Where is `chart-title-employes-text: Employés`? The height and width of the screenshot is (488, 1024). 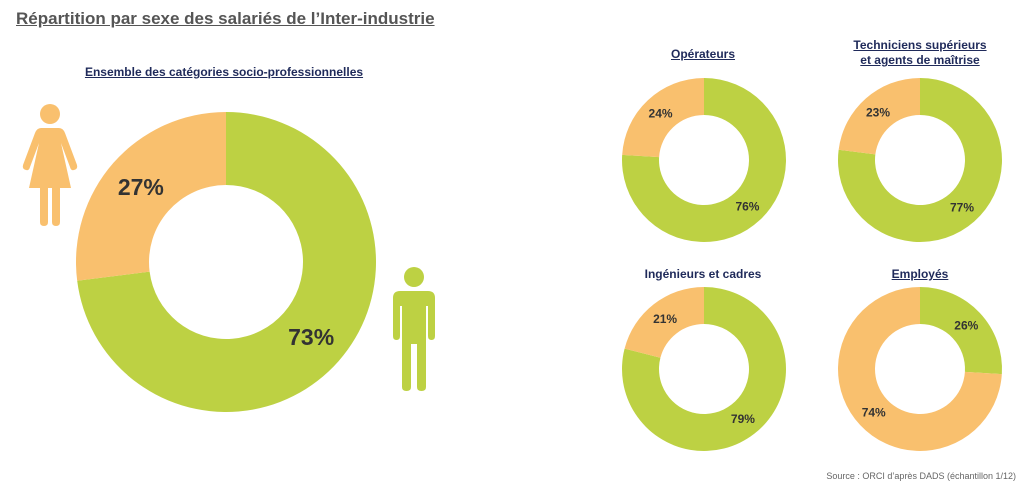
chart-title-employes-text: Employés is located at coordinates (920, 274).